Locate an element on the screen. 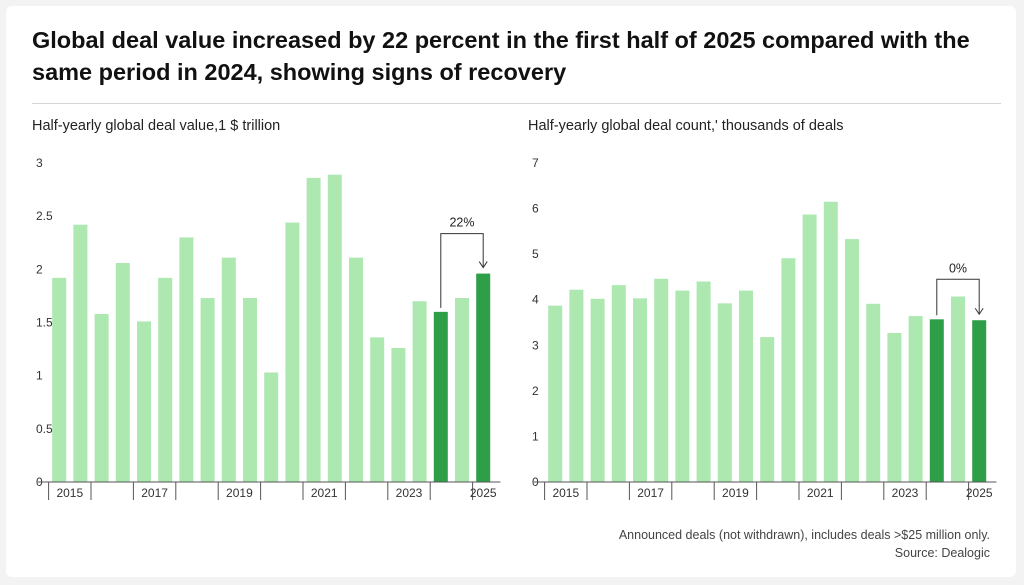 The width and height of the screenshot is (1024, 585). deal-value-y-tick-label: 2.5 is located at coordinates (44, 216).